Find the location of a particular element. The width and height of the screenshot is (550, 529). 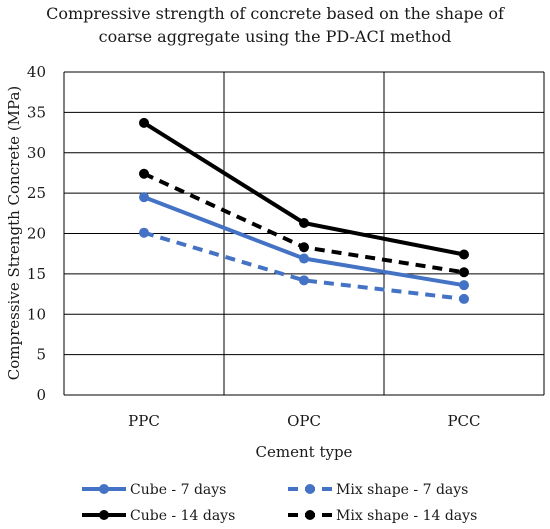

legend-label: Cube - 7 days is located at coordinates (178, 490).